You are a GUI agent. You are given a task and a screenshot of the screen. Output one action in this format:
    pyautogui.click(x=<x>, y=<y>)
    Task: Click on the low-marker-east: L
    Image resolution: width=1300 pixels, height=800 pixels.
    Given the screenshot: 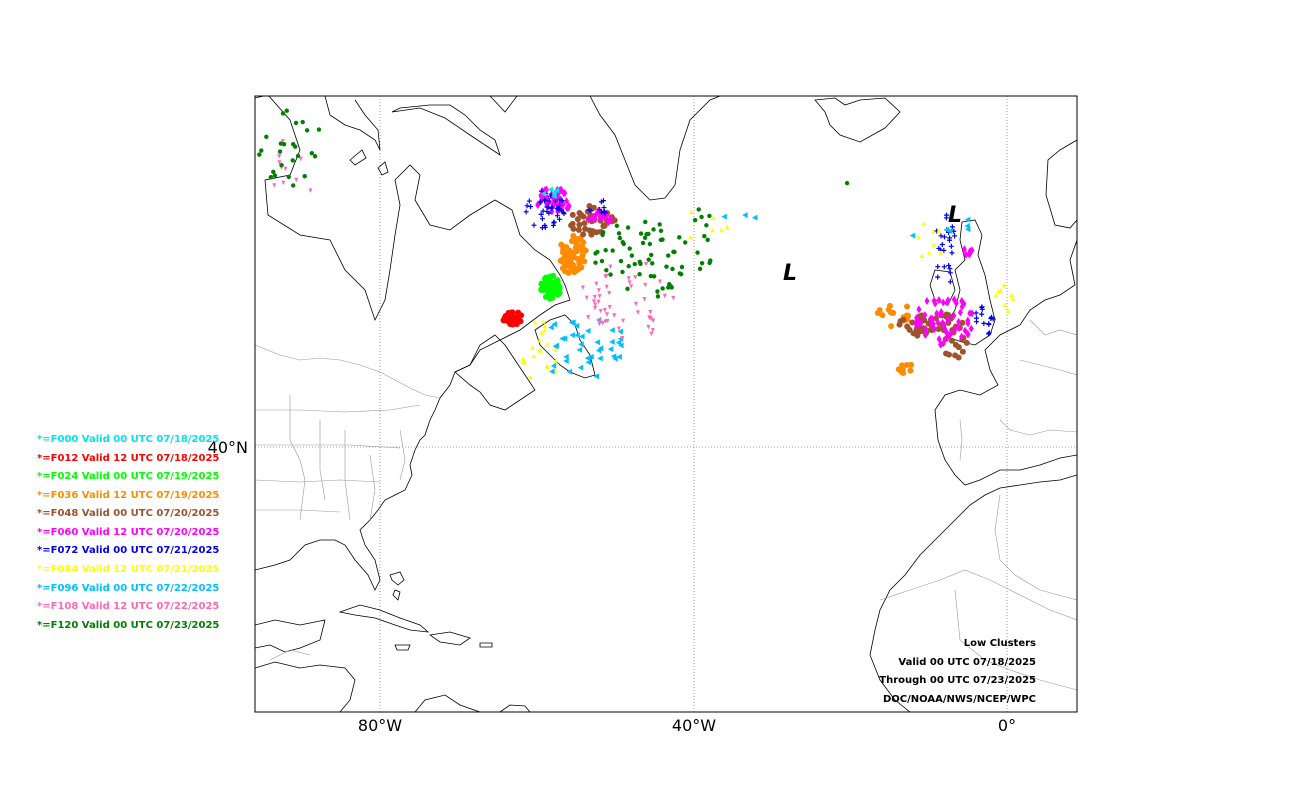 What is the action you would take?
    pyautogui.click(x=955, y=215)
    